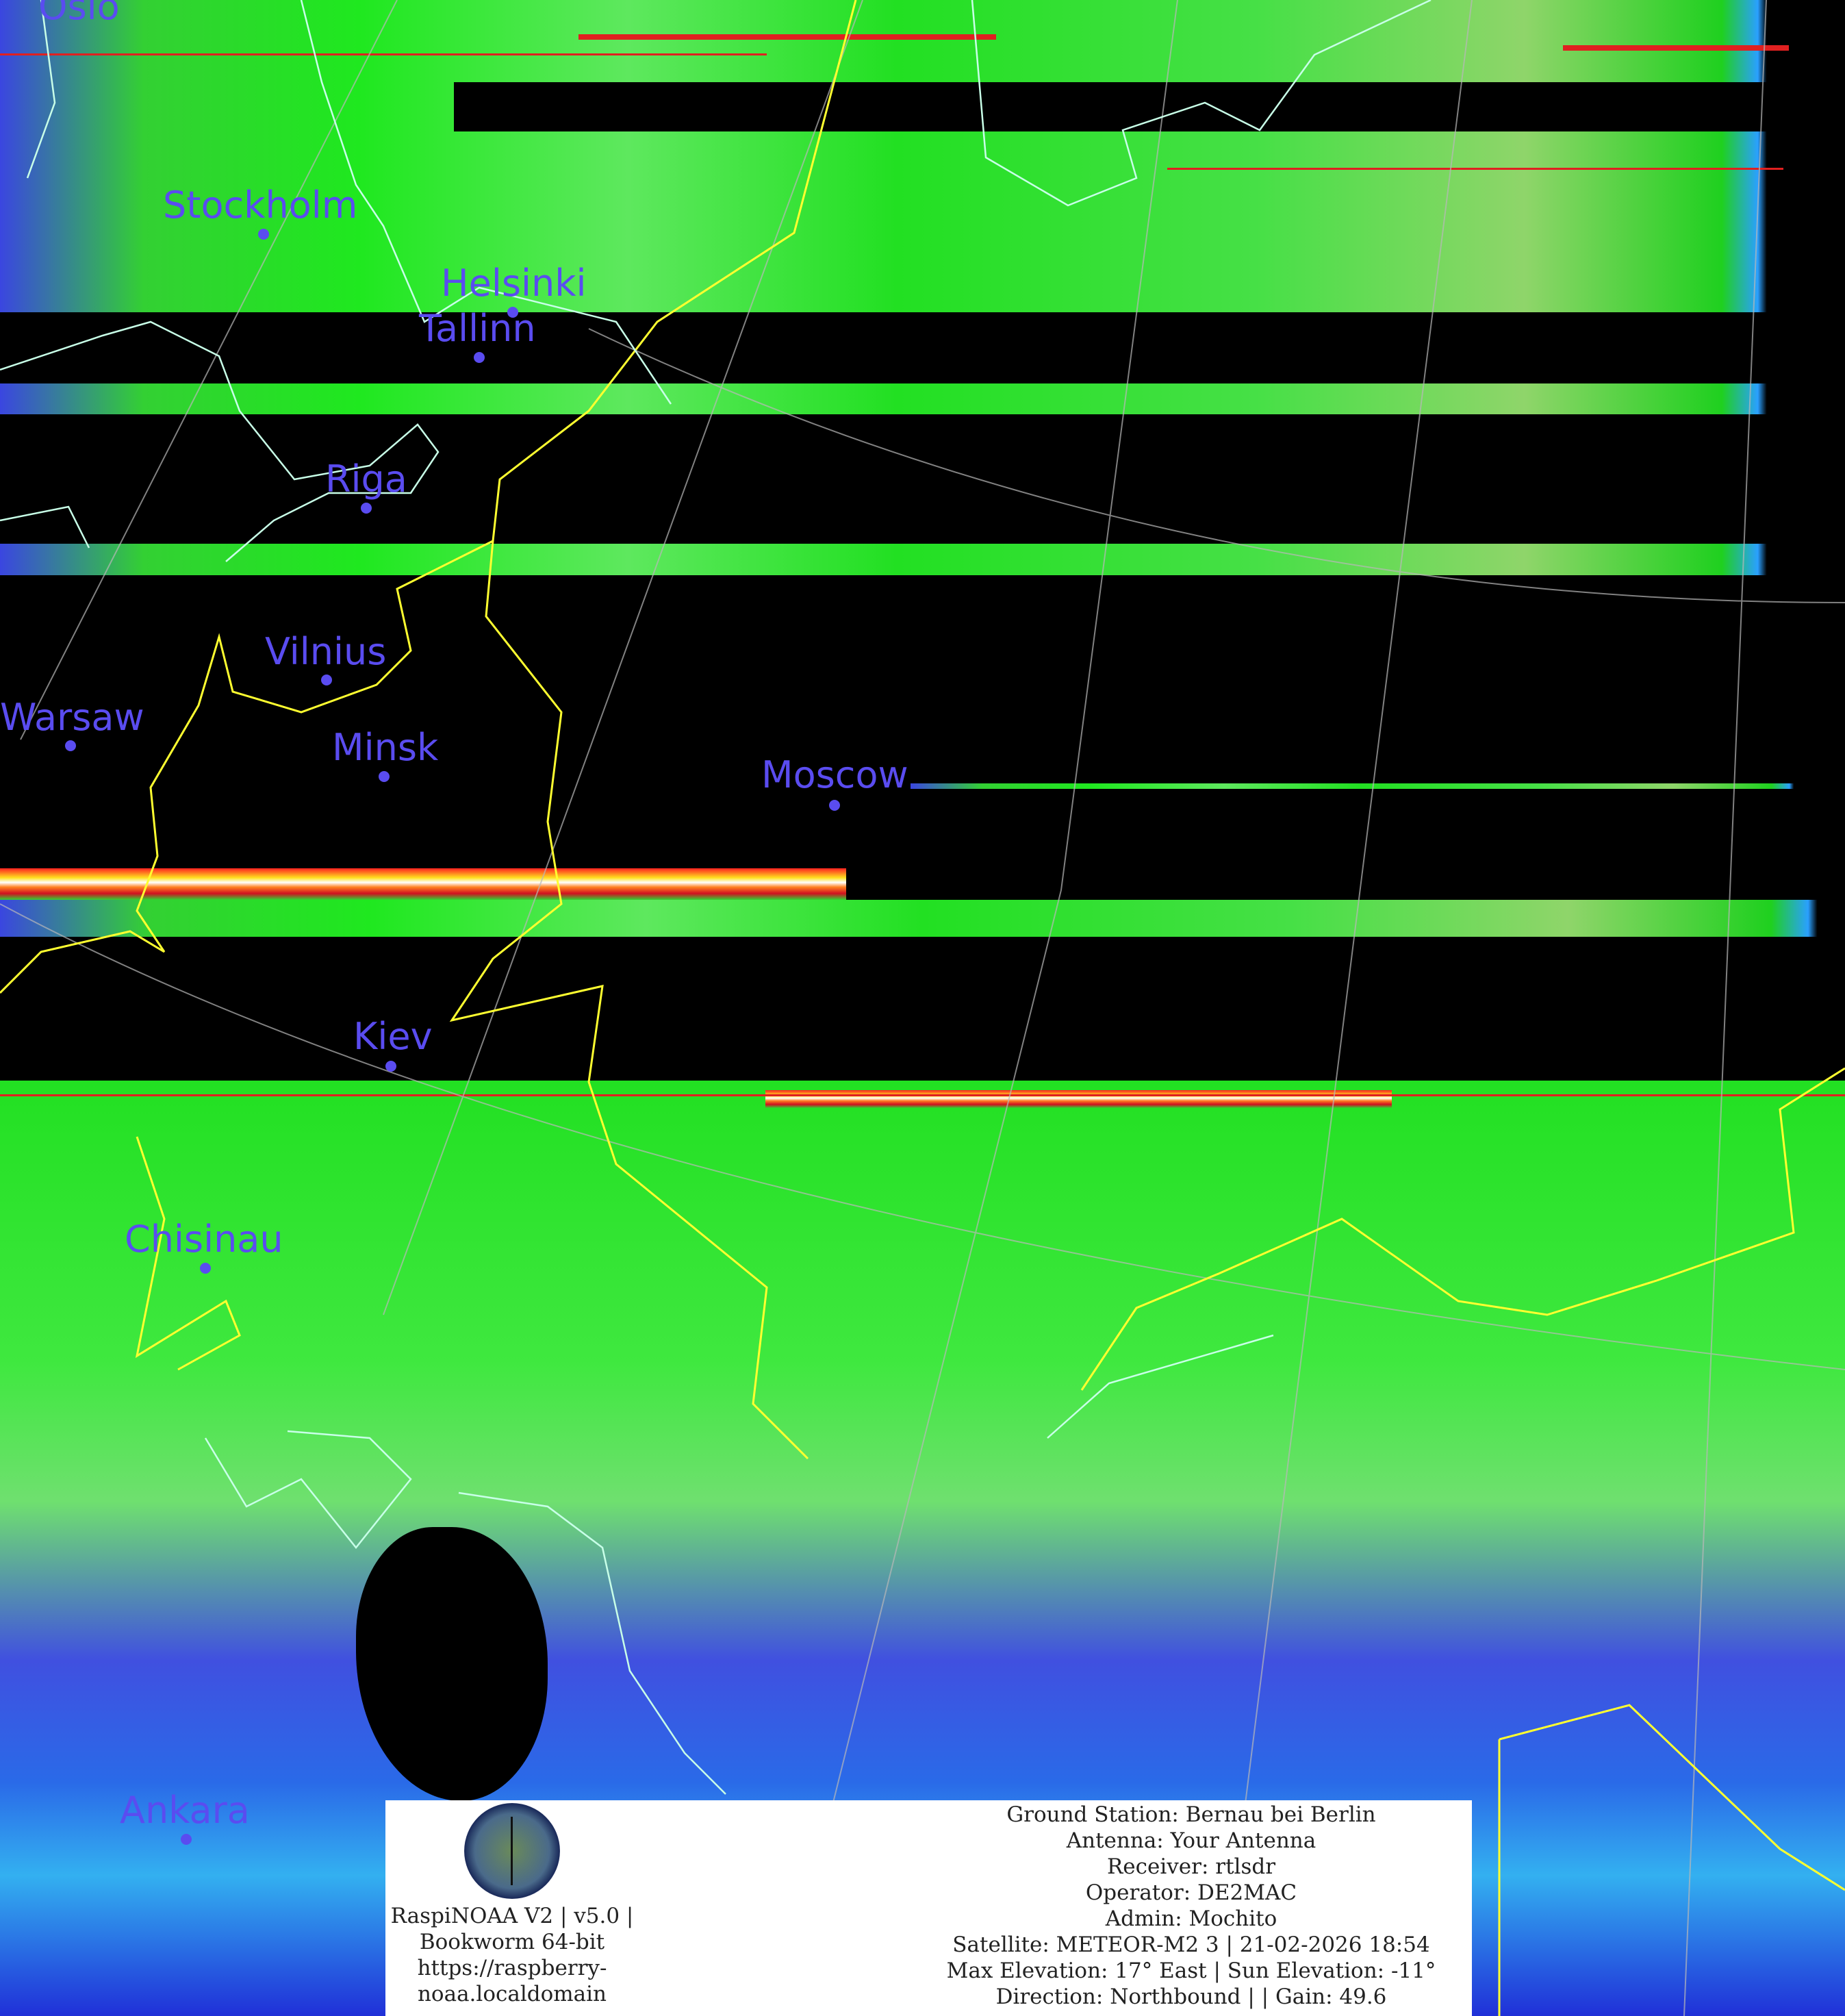 The image size is (1845, 2016). I want to click on ground-station: Ground Station: Bernau bei Berlin, so click(1191, 1815).